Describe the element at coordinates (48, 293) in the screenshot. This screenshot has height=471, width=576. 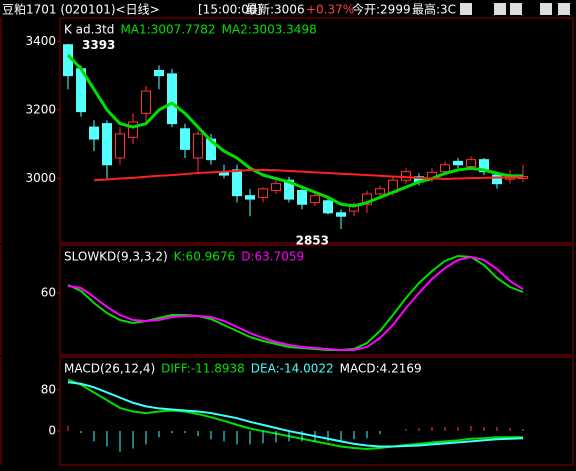
I see `y-tick-label: 60` at that location.